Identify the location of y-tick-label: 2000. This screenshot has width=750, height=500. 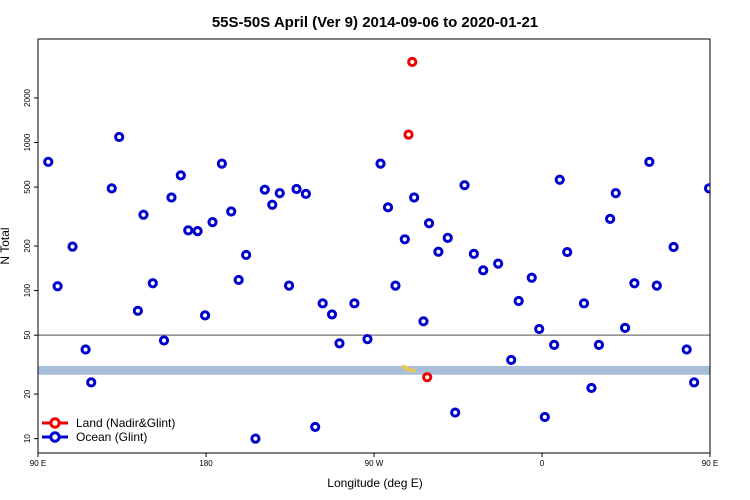
(27, 97).